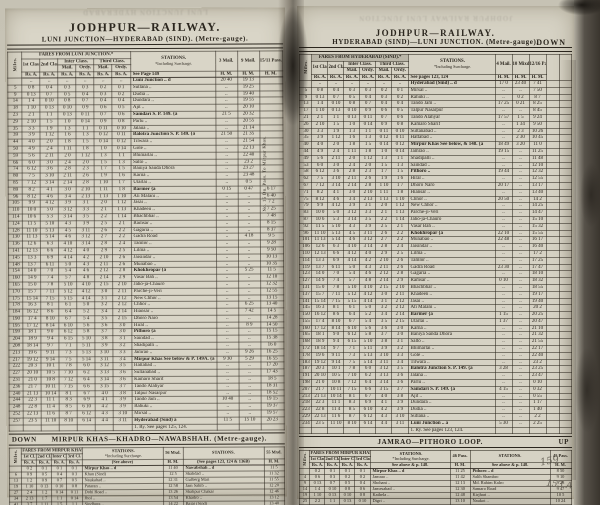 The image size is (600, 505). I want to click on station-cell: Saindad .., so click(451, 165).